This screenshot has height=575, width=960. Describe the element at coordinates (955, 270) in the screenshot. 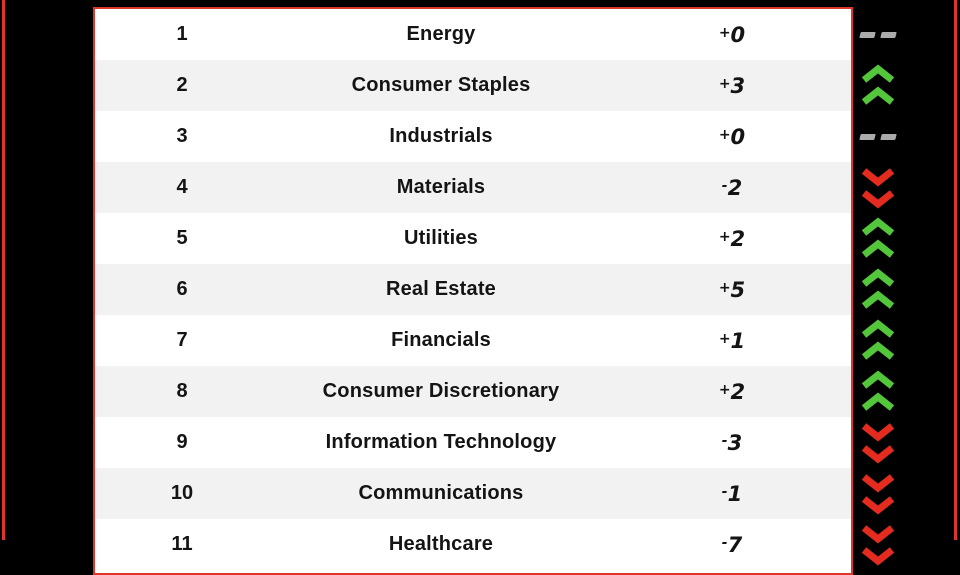

I see `frame-border-right` at that location.